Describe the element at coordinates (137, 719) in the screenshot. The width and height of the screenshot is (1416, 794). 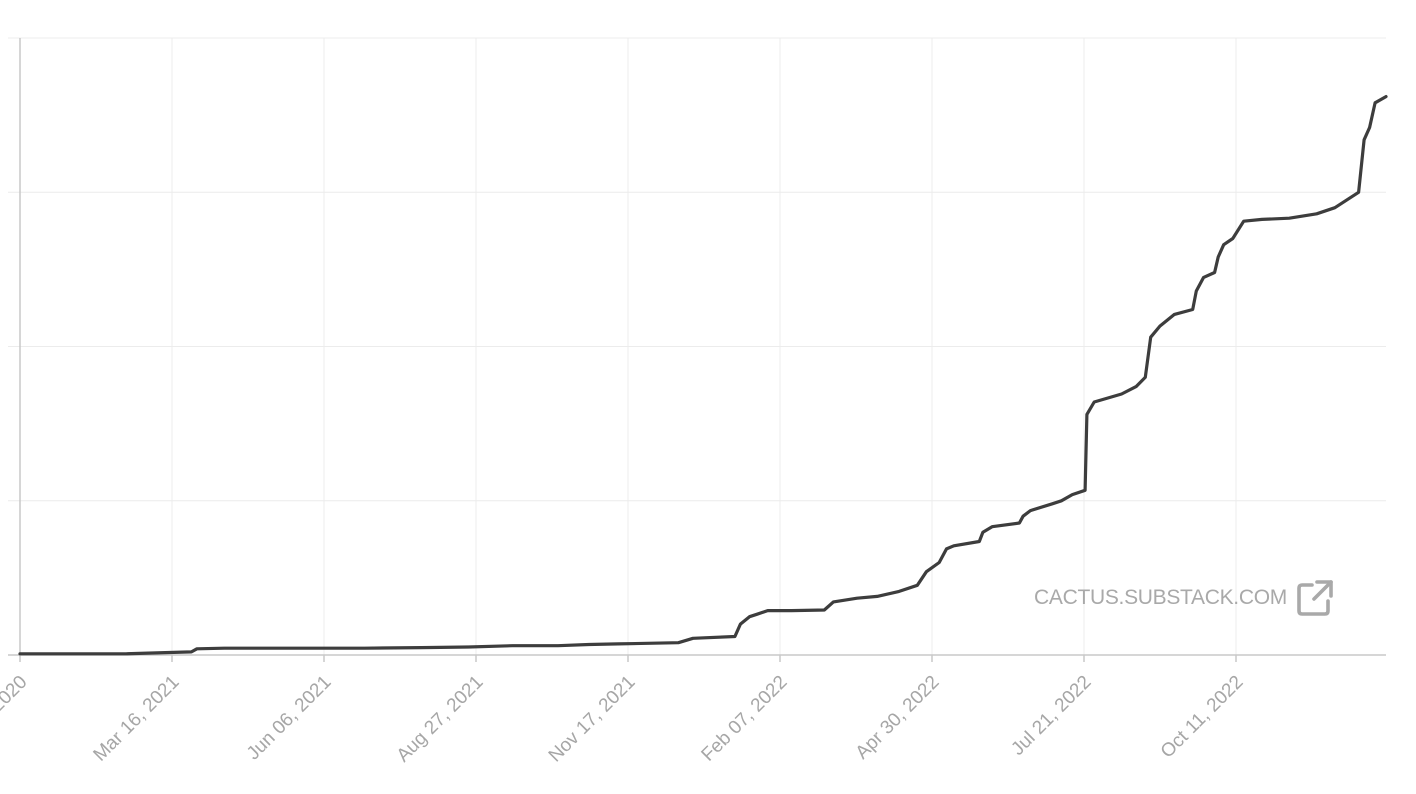
I see `x-tick-label: Mar 16, 2021` at that location.